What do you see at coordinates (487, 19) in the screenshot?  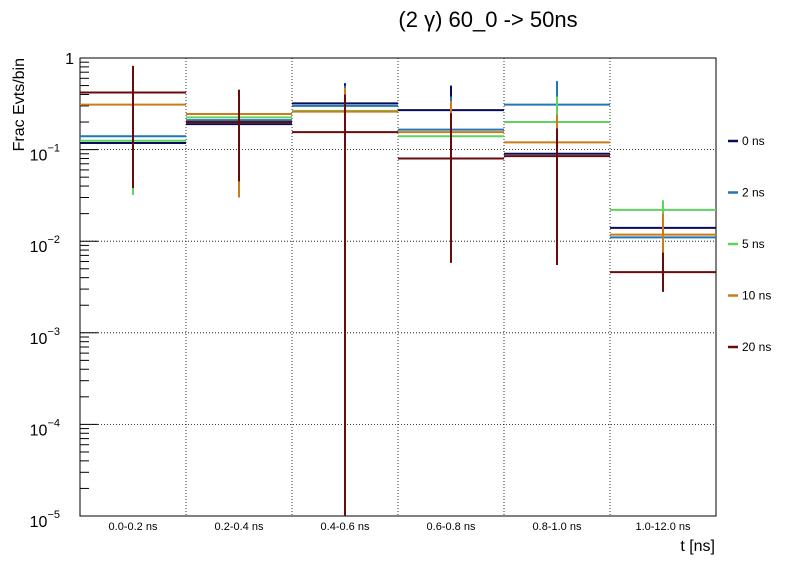 I see `chart-title: (2 γ) 60_0 -> 50ns` at bounding box center [487, 19].